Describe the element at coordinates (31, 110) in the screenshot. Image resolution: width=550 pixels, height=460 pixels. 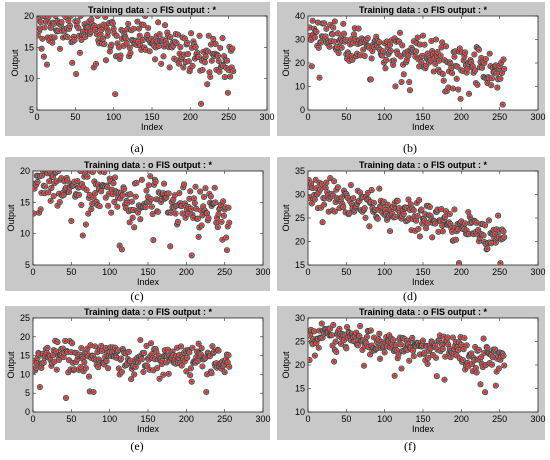
I see `y-tick-label: 5` at that location.